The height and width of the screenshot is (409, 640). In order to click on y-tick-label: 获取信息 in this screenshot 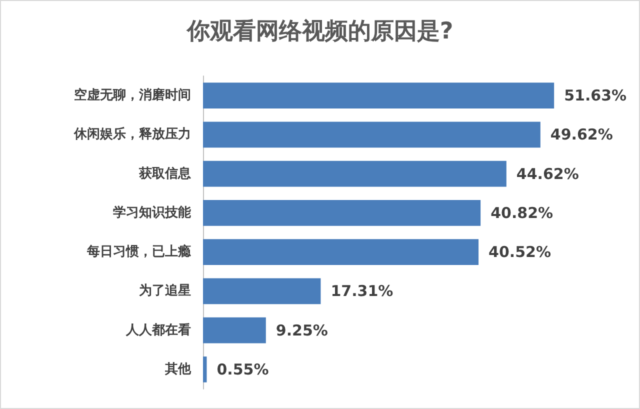, I will do `click(165, 173)`.